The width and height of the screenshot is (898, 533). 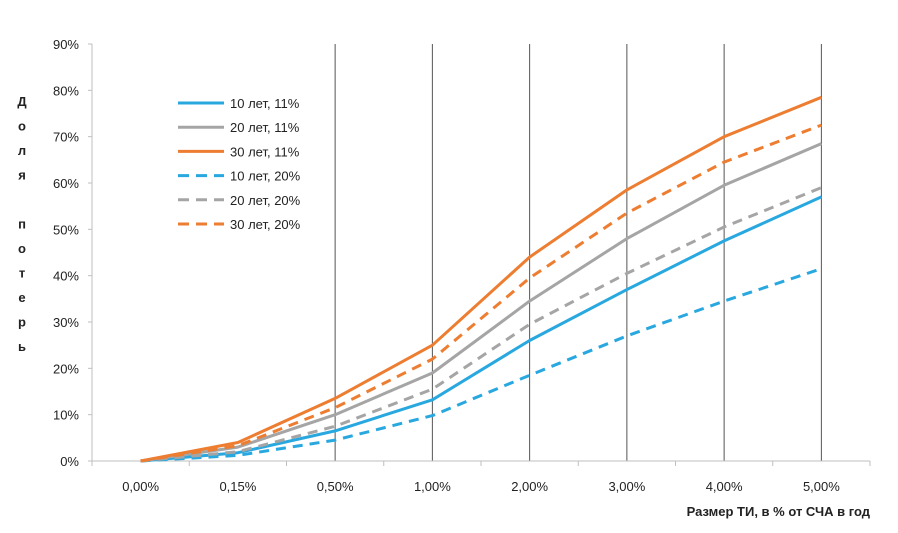 What do you see at coordinates (265, 200) in the screenshot?
I see `legend-label: 20 лет, 20%` at bounding box center [265, 200].